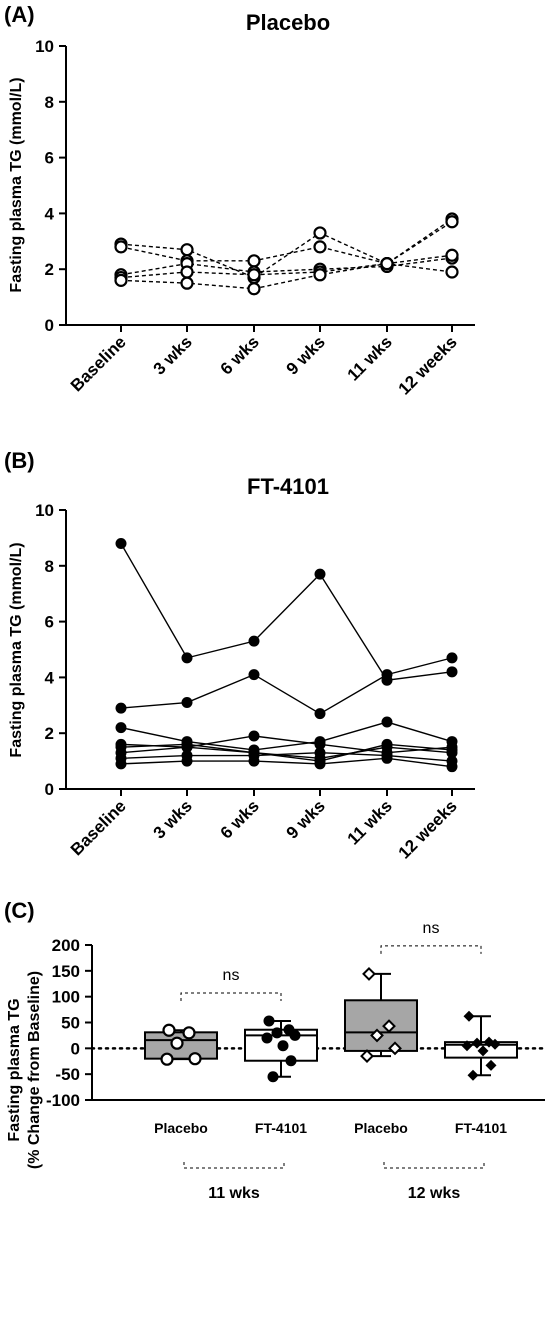 The height and width of the screenshot is (1333, 551). Describe the element at coordinates (50, 213) in the screenshot. I see `panel-a-y-tick-label: 4` at that location.